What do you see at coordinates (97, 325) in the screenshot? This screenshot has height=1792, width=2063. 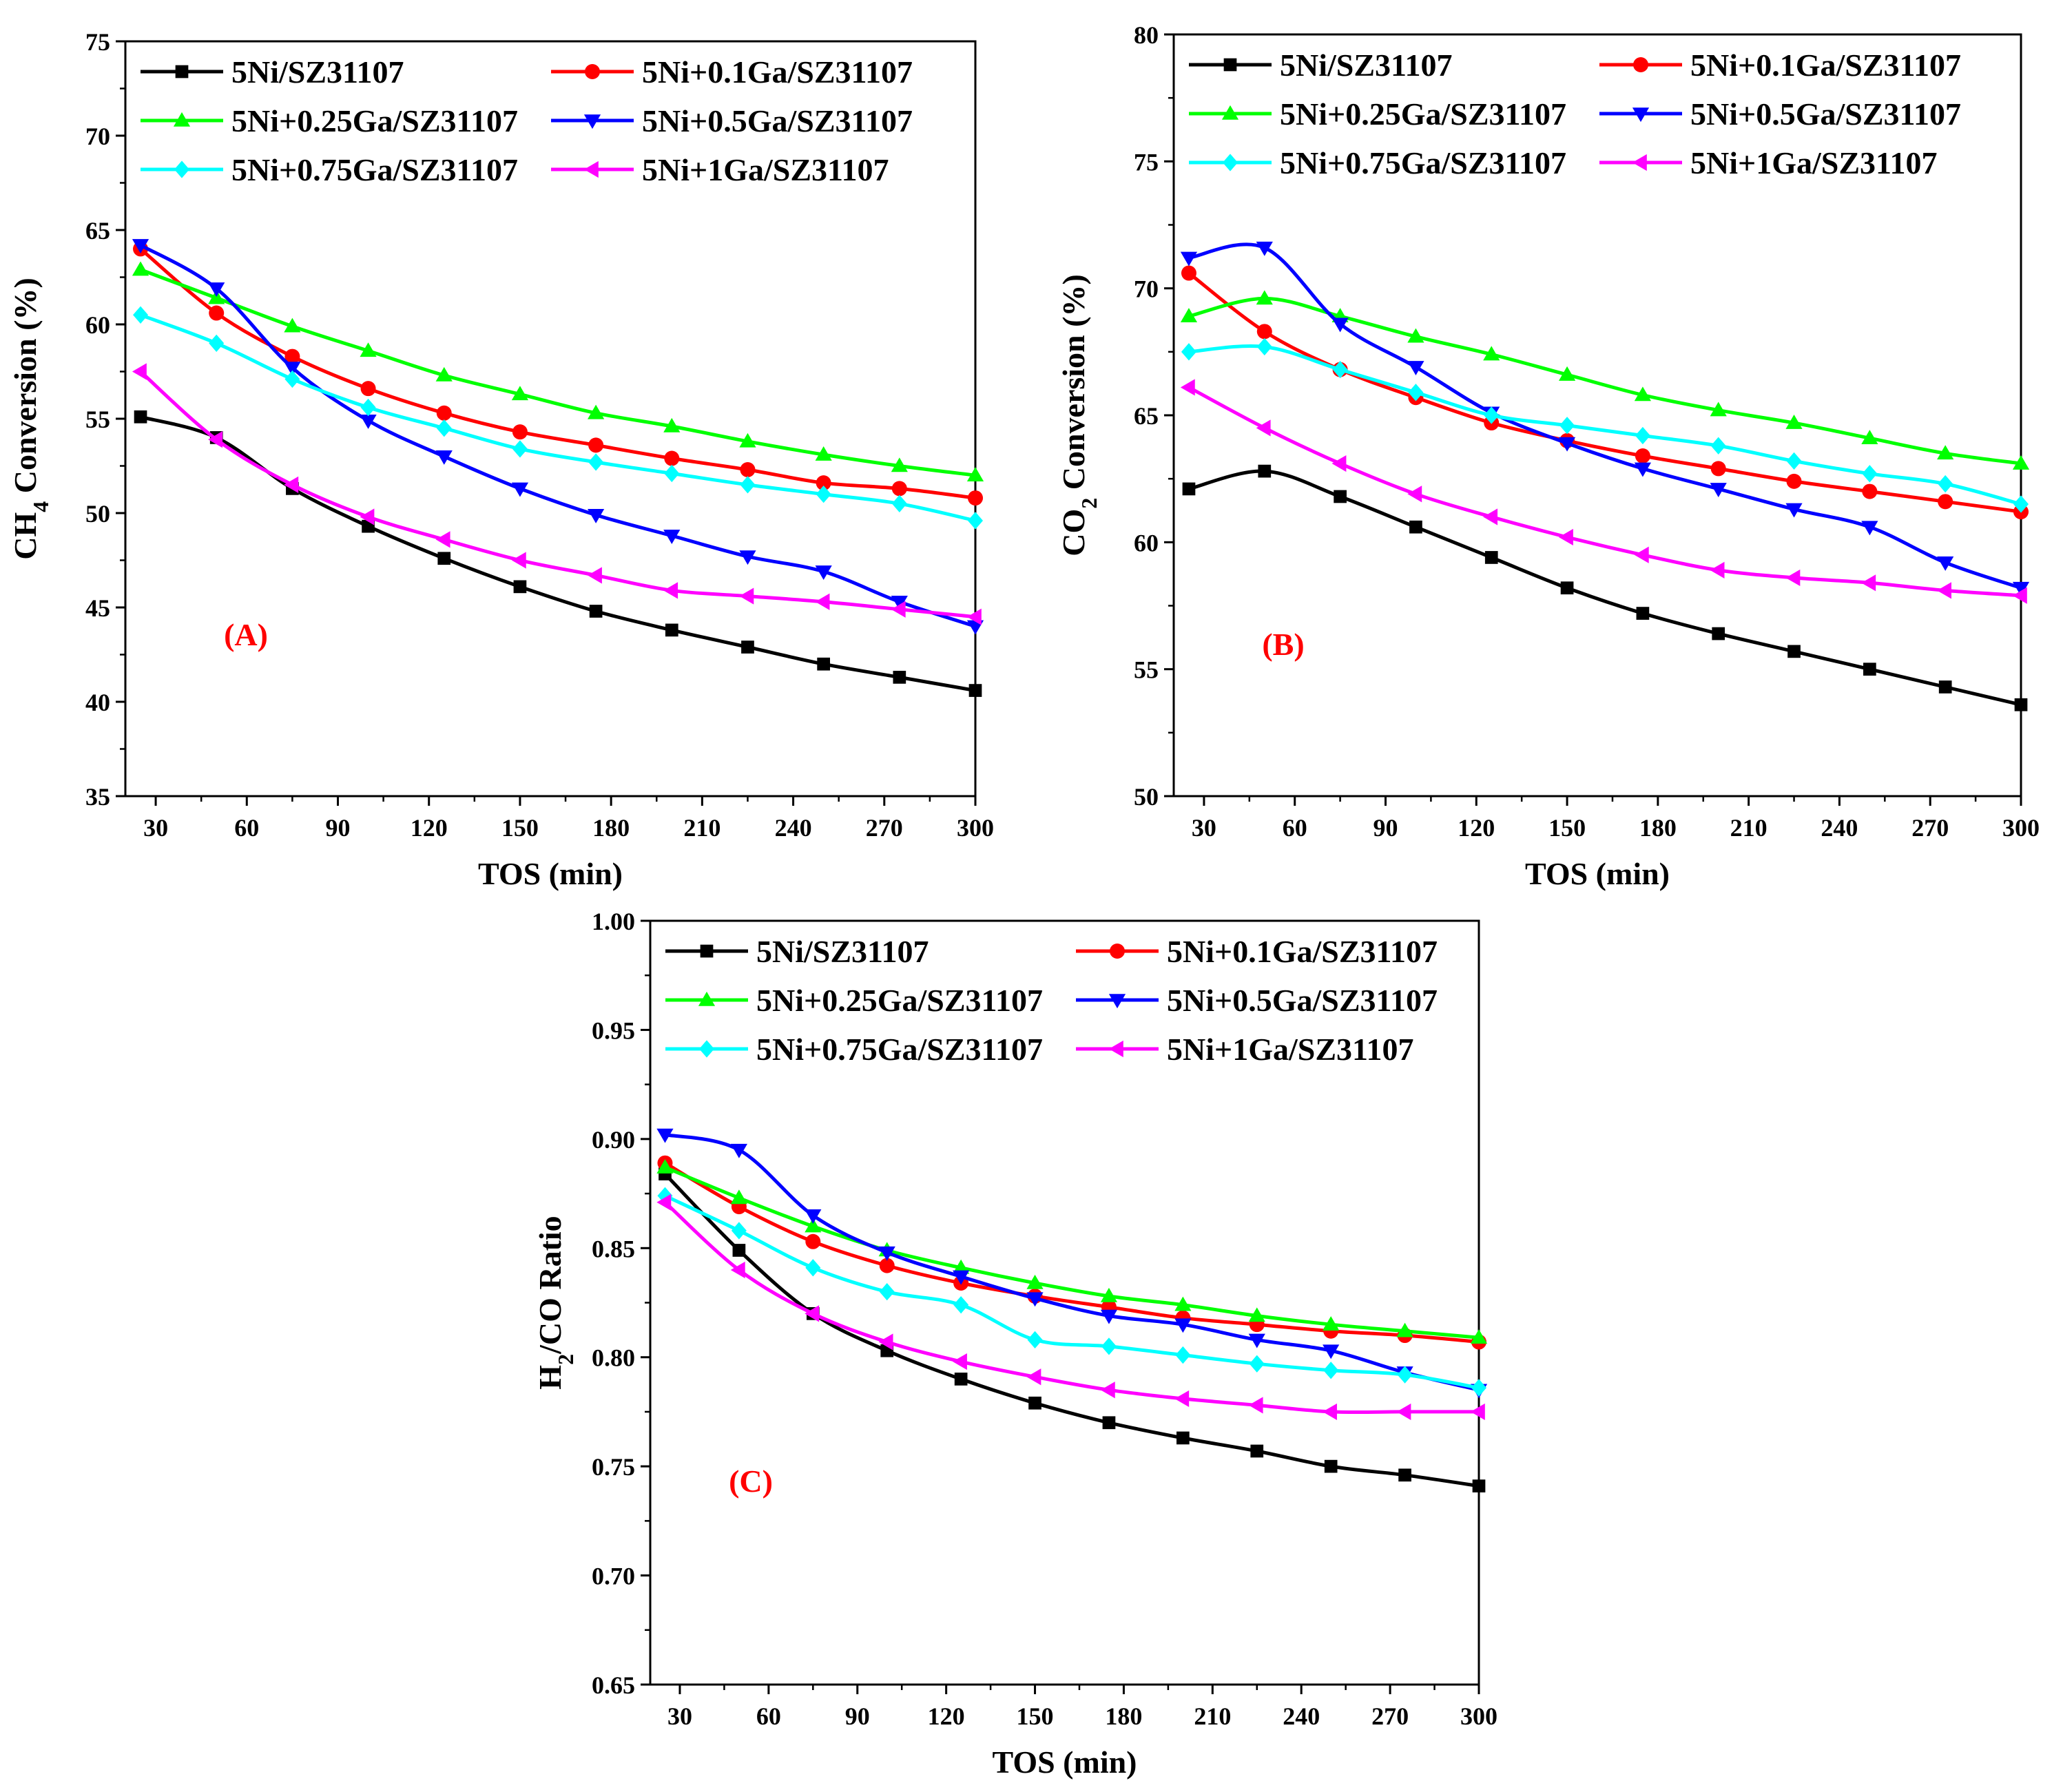 I see `y-tick-label: 60` at bounding box center [97, 325].